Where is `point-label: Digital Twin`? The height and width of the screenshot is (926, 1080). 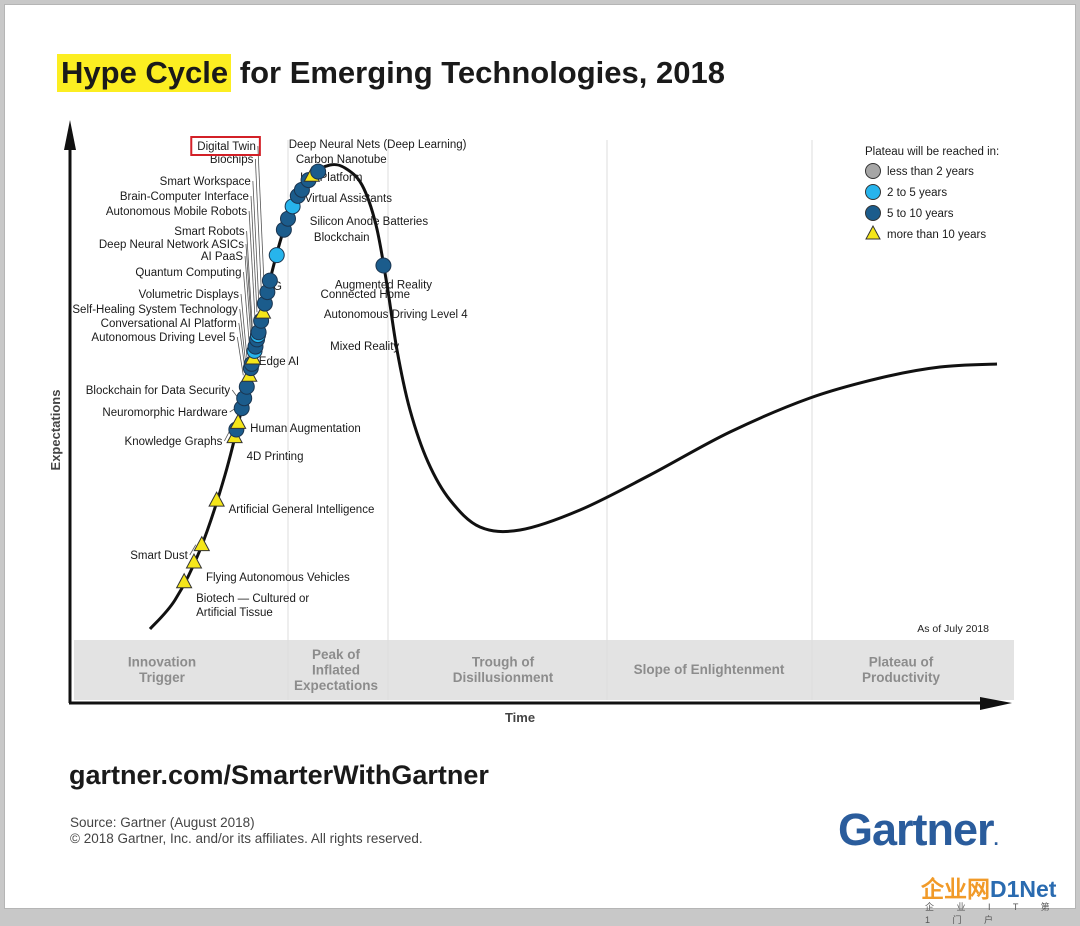
point-label: Digital Twin is located at coordinates (226, 147).